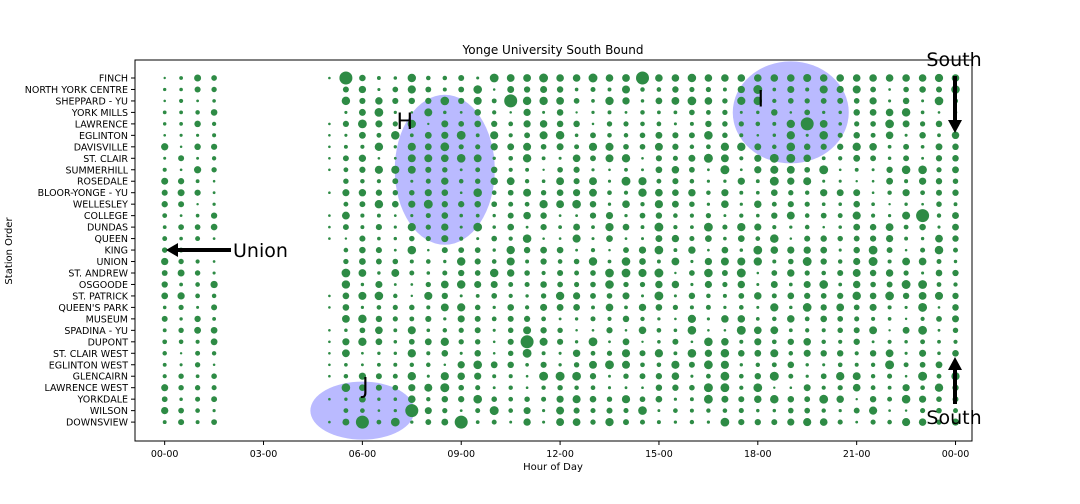  What do you see at coordinates (560, 454) in the screenshot?
I see `x-tick-label: 12-00` at bounding box center [560, 454].